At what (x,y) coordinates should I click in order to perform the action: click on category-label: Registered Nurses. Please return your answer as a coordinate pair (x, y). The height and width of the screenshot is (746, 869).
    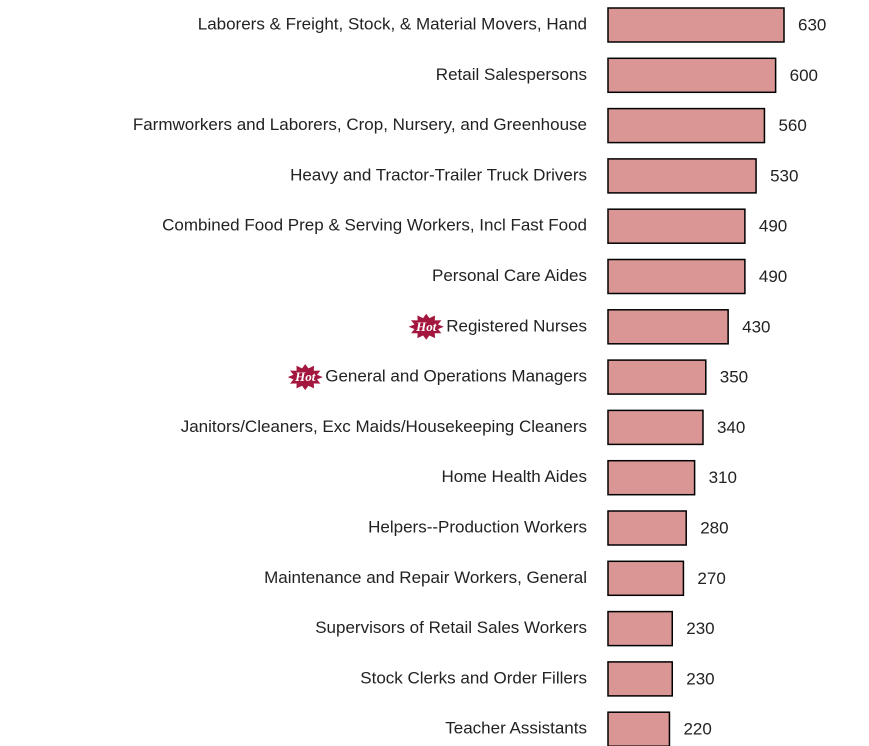
    Looking at the image, I should click on (516, 325).